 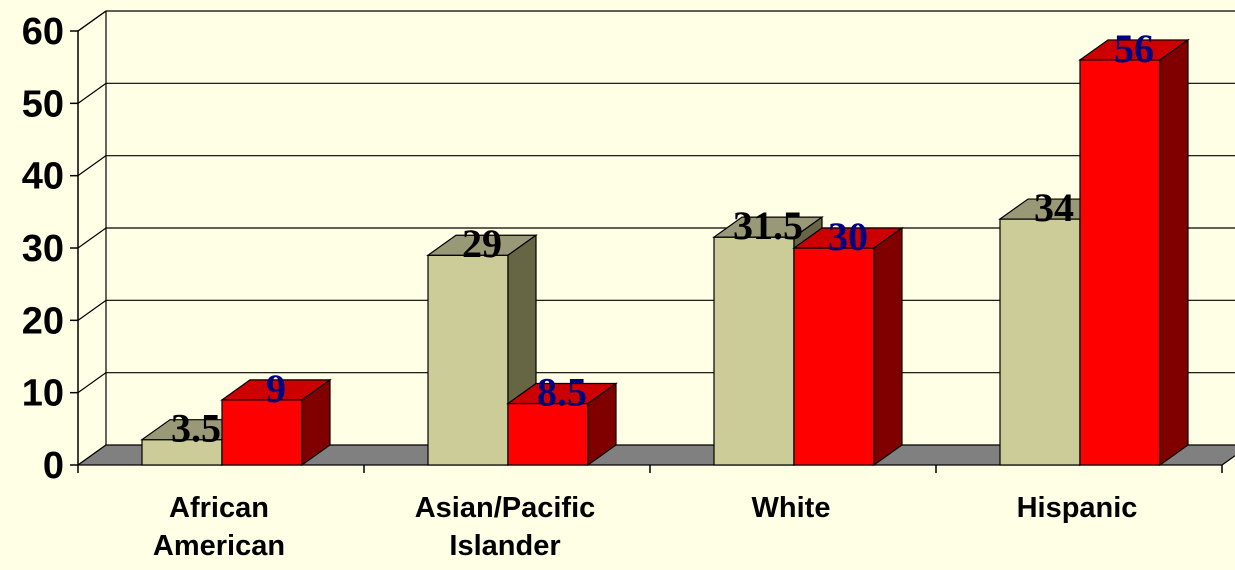 What do you see at coordinates (848, 236) in the screenshot?
I see `data-label: 30` at bounding box center [848, 236].